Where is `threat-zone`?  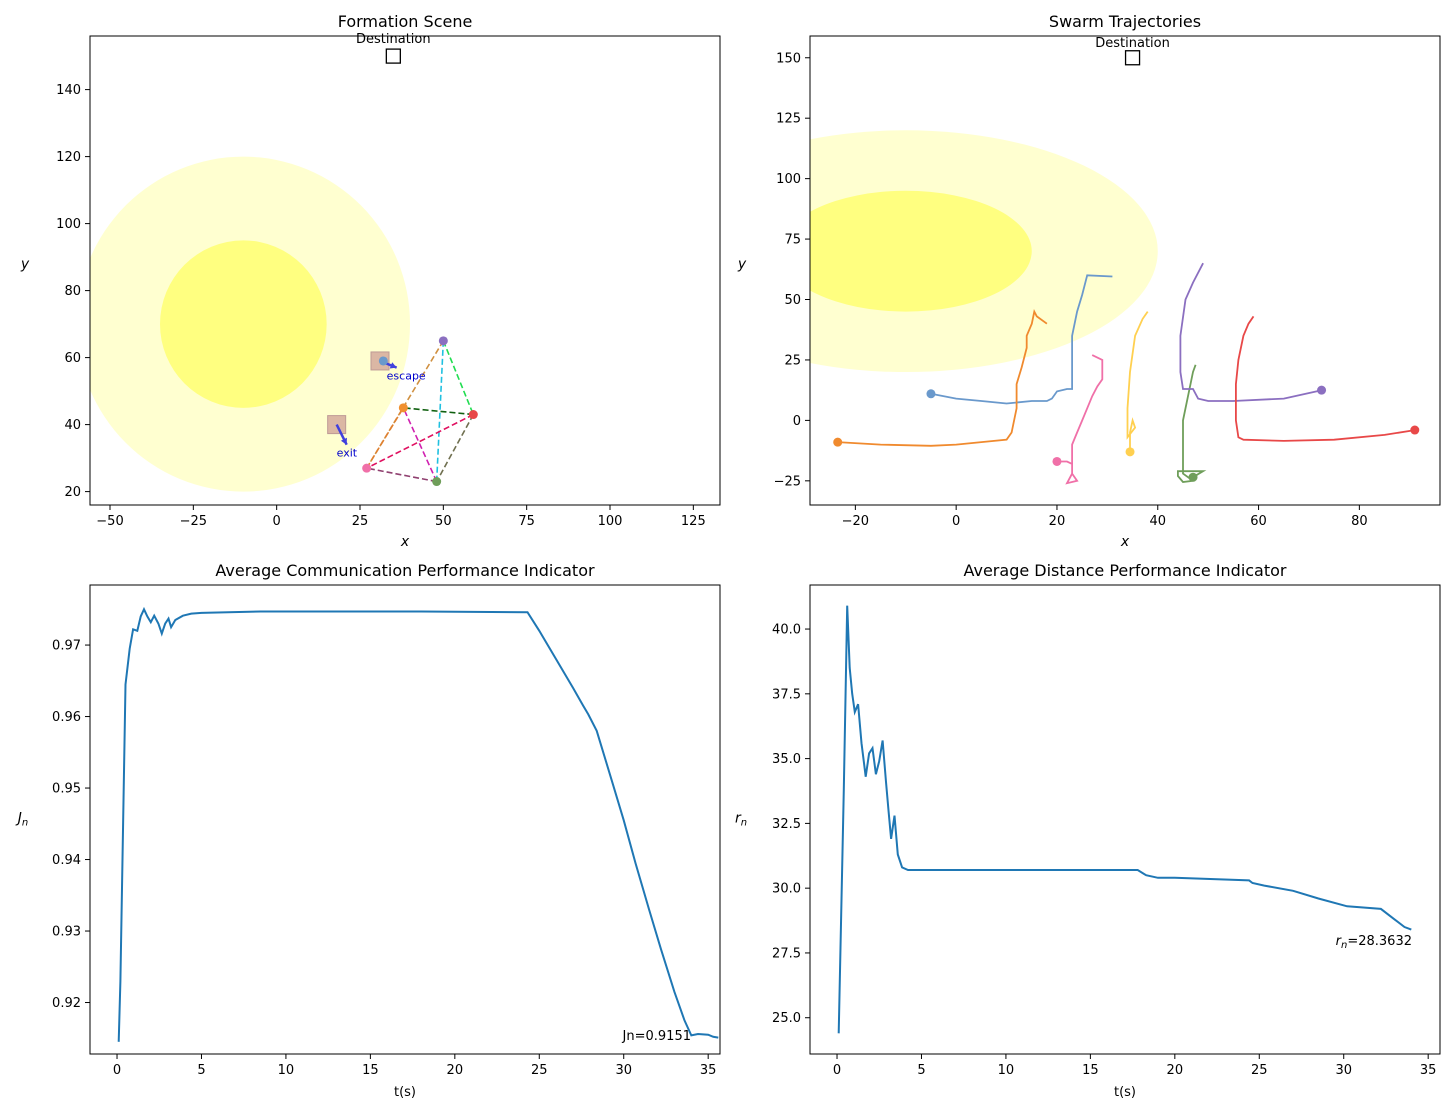
threat-zone is located at coordinates (921, 251).